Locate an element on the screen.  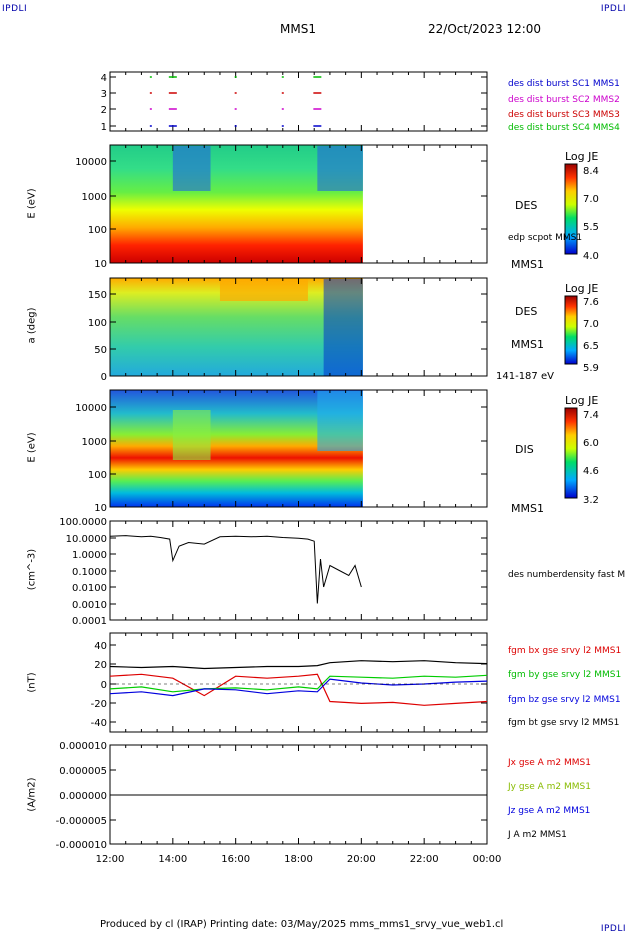
current-label-j: J A m2 MMS1 is located at coordinates (537, 835).